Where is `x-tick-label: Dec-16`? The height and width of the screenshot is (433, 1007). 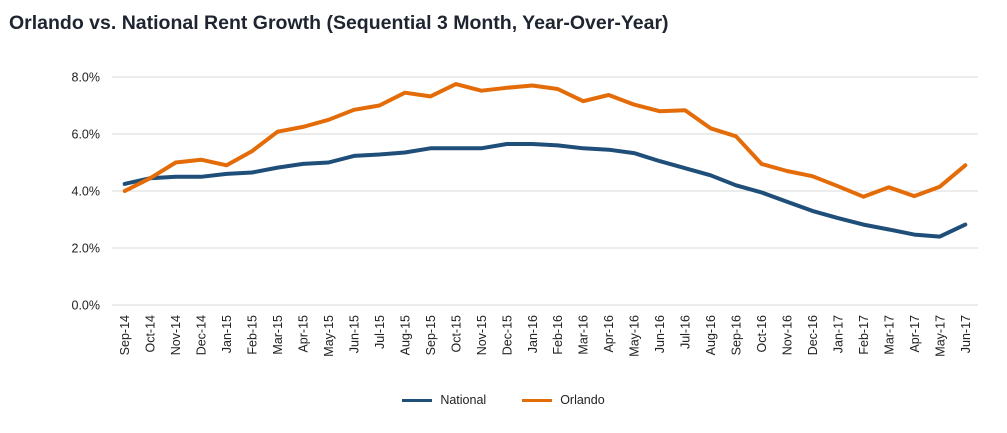
x-tick-label: Dec-16 is located at coordinates (813, 335).